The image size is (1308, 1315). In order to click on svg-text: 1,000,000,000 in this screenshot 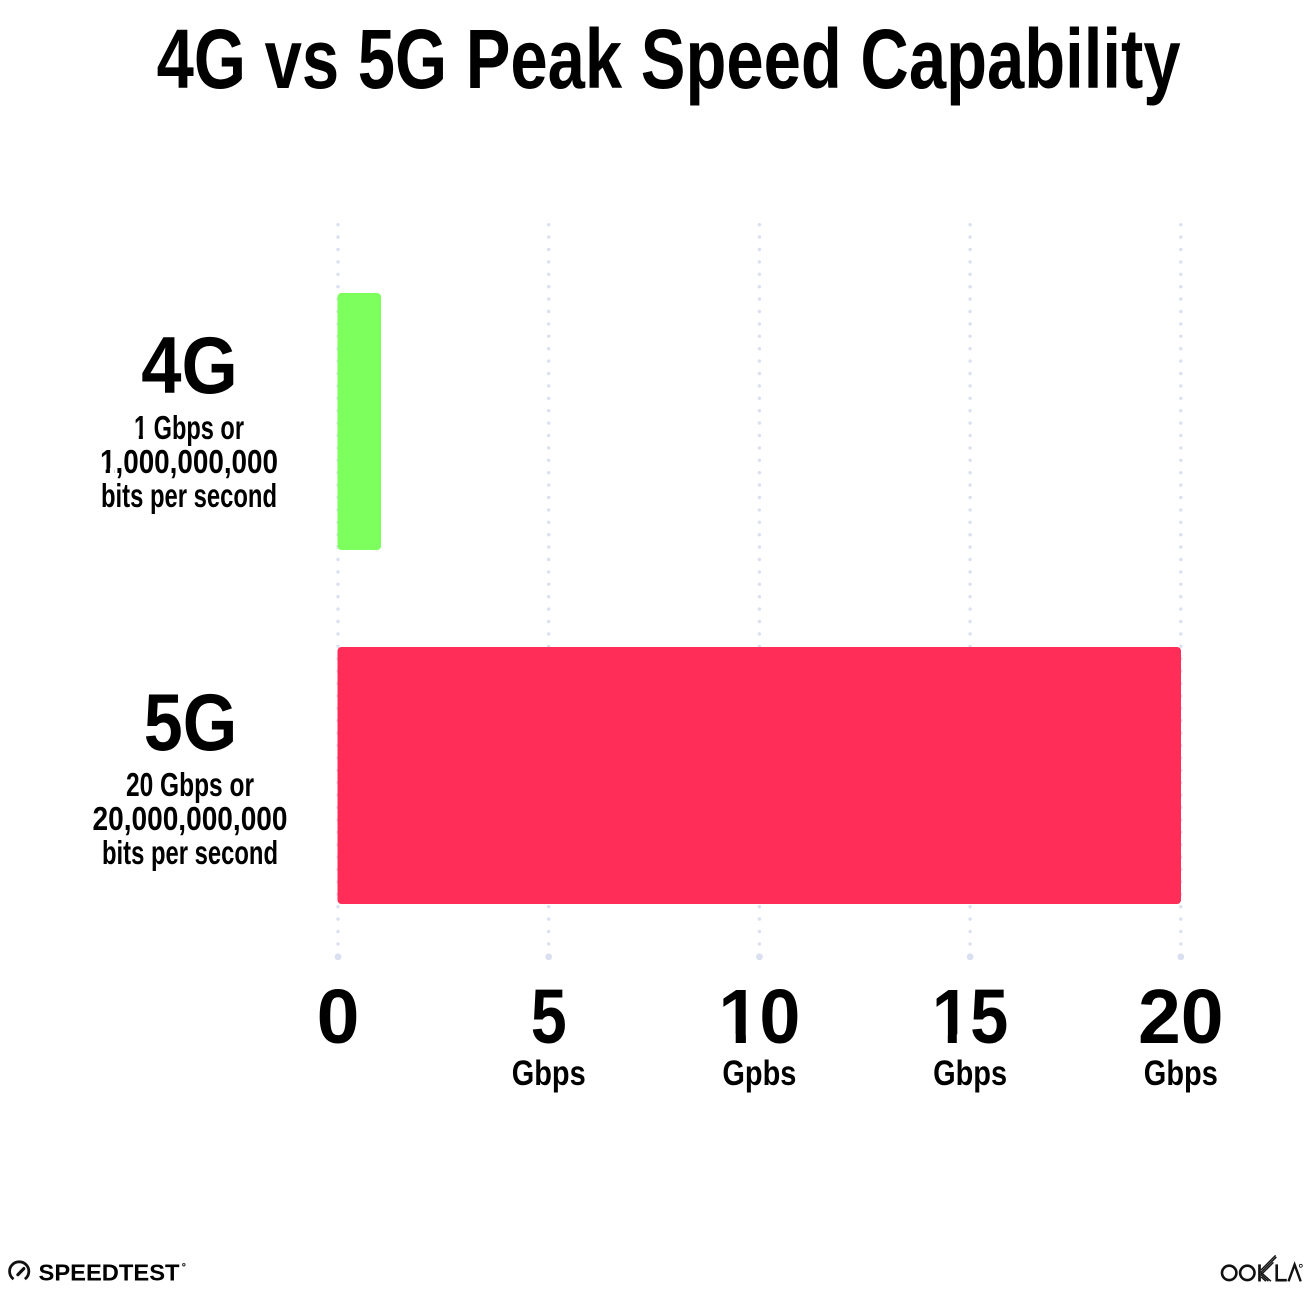, I will do `click(189, 462)`.